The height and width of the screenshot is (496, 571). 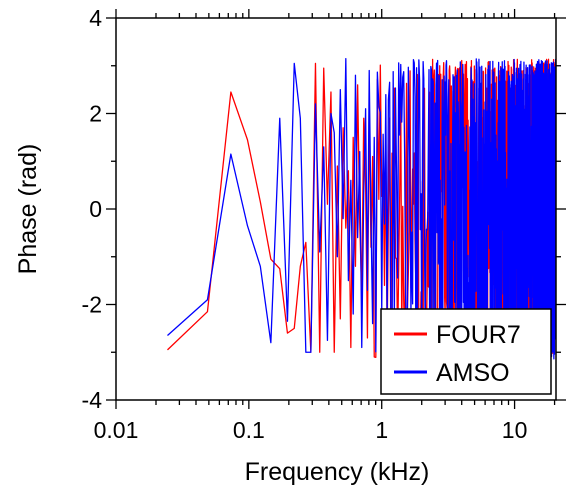 I want to click on y-tick-label: -4, so click(x=92, y=400).